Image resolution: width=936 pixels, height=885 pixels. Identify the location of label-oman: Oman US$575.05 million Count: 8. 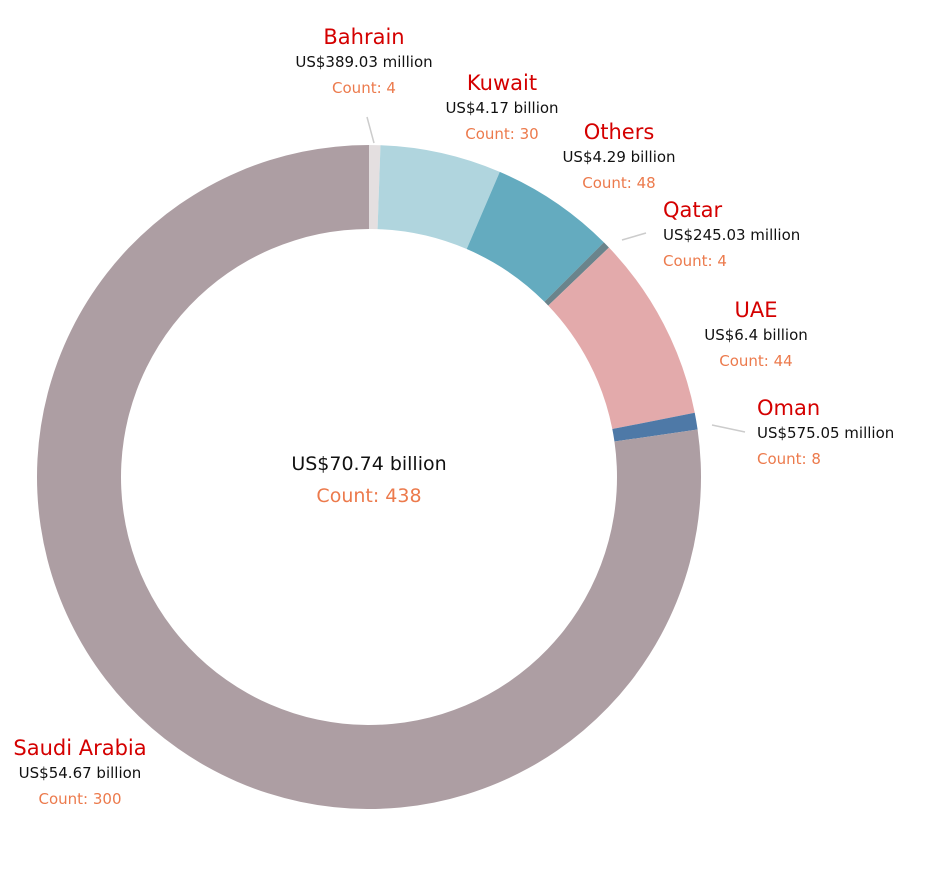
(825, 432).